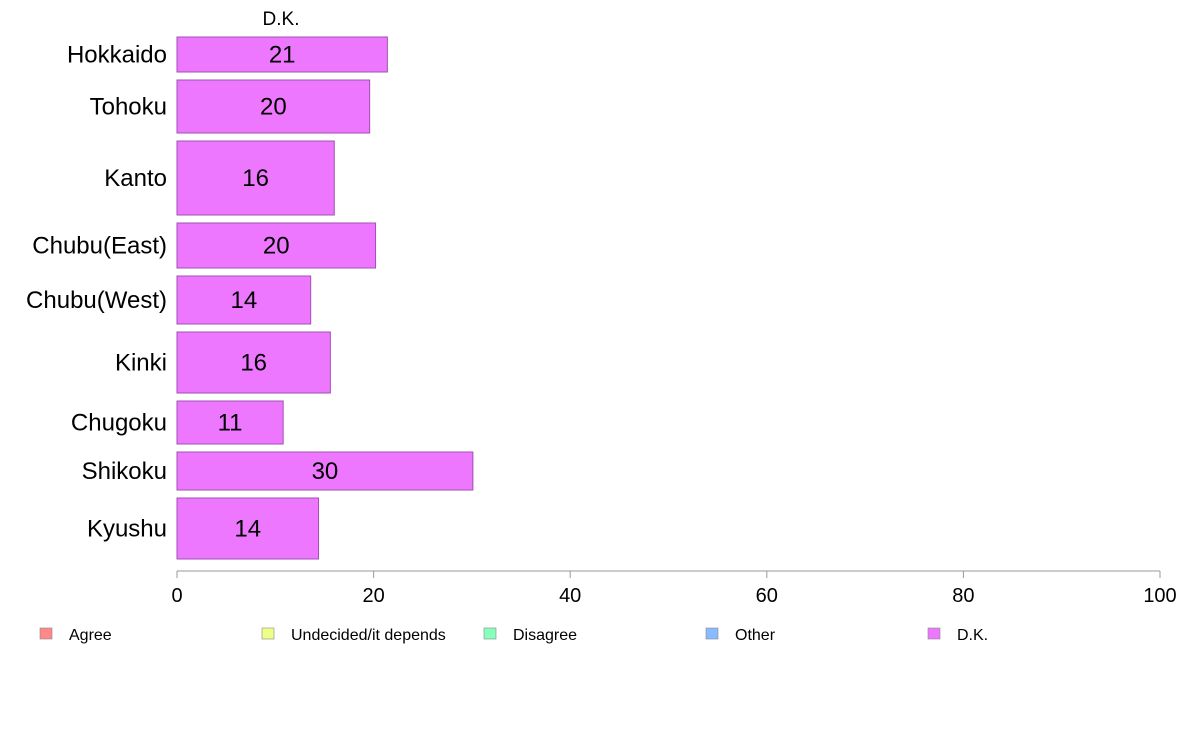  I want to click on legend-label: Undecided/it depends, so click(368, 635).